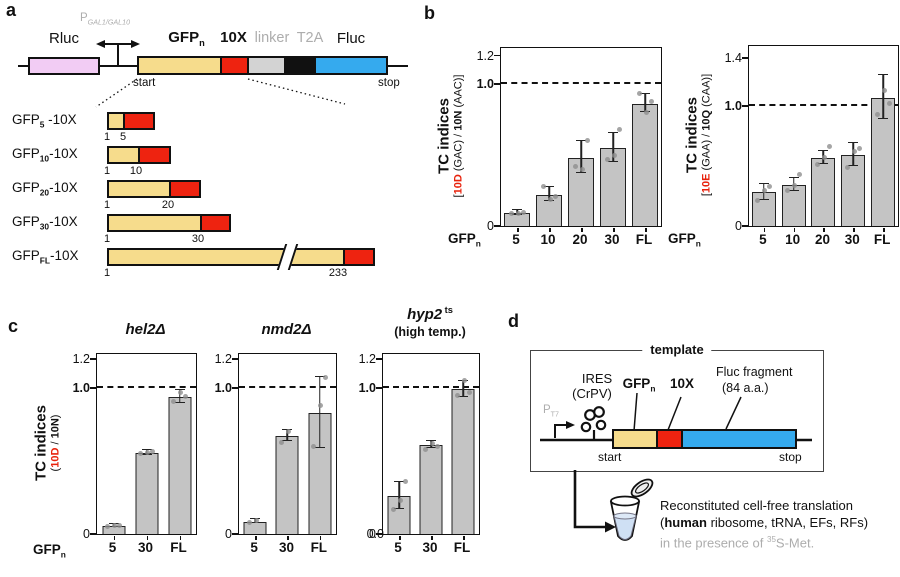 The height and width of the screenshot is (577, 900). I want to click on chart-title-hel2: hel2Δ, so click(145, 329).